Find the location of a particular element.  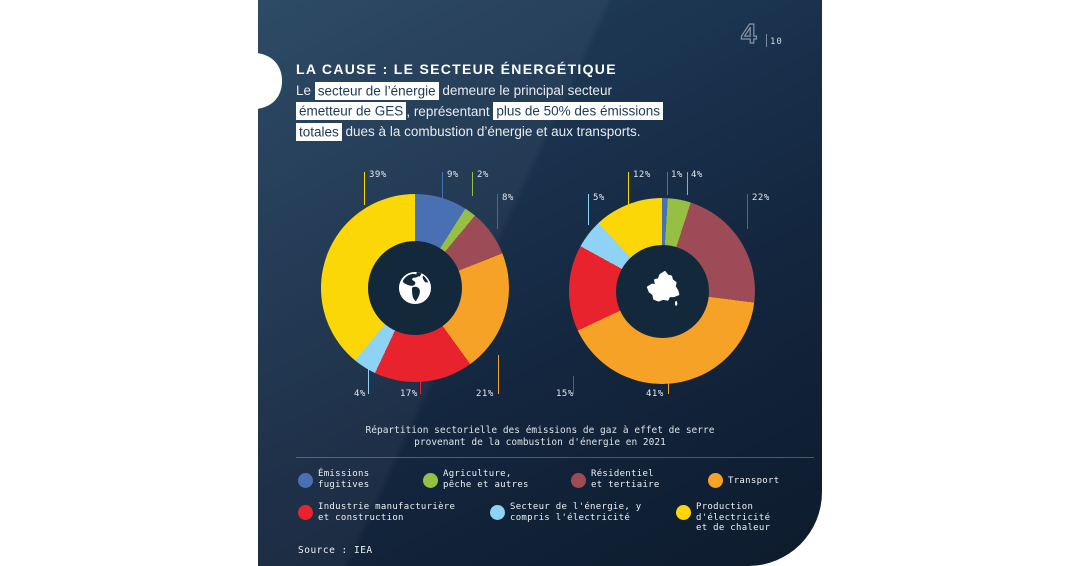

intro-highlight: secteur de l’énergie is located at coordinates (376, 90).